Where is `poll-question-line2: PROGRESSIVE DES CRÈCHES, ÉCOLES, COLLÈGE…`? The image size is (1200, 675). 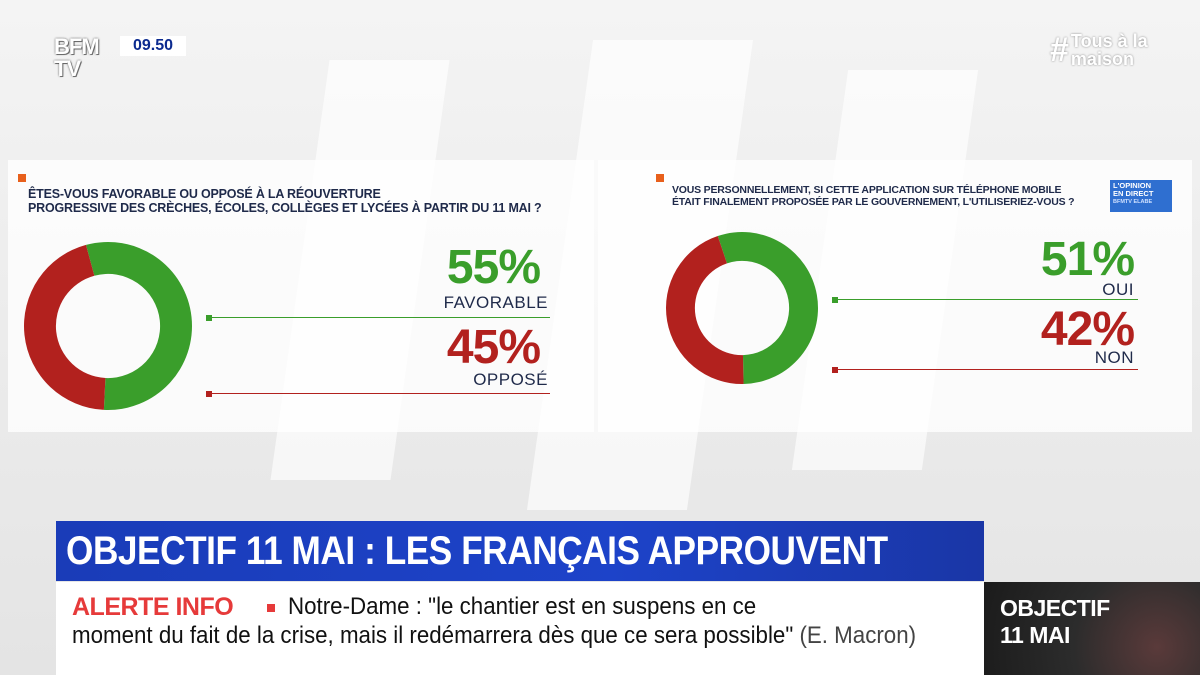 poll-question-line2: PROGRESSIVE DES CRÈCHES, ÉCOLES, COLLÈGE… is located at coordinates (285, 208).